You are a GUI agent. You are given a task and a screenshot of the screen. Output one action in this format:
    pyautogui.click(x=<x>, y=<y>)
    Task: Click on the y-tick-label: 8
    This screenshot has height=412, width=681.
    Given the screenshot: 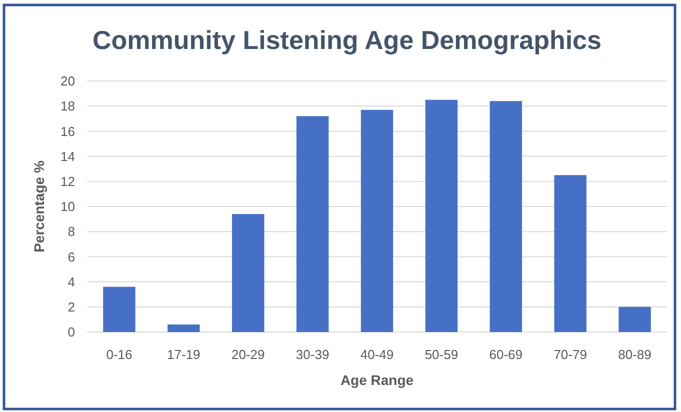 What is the action you would take?
    pyautogui.click(x=71, y=232)
    